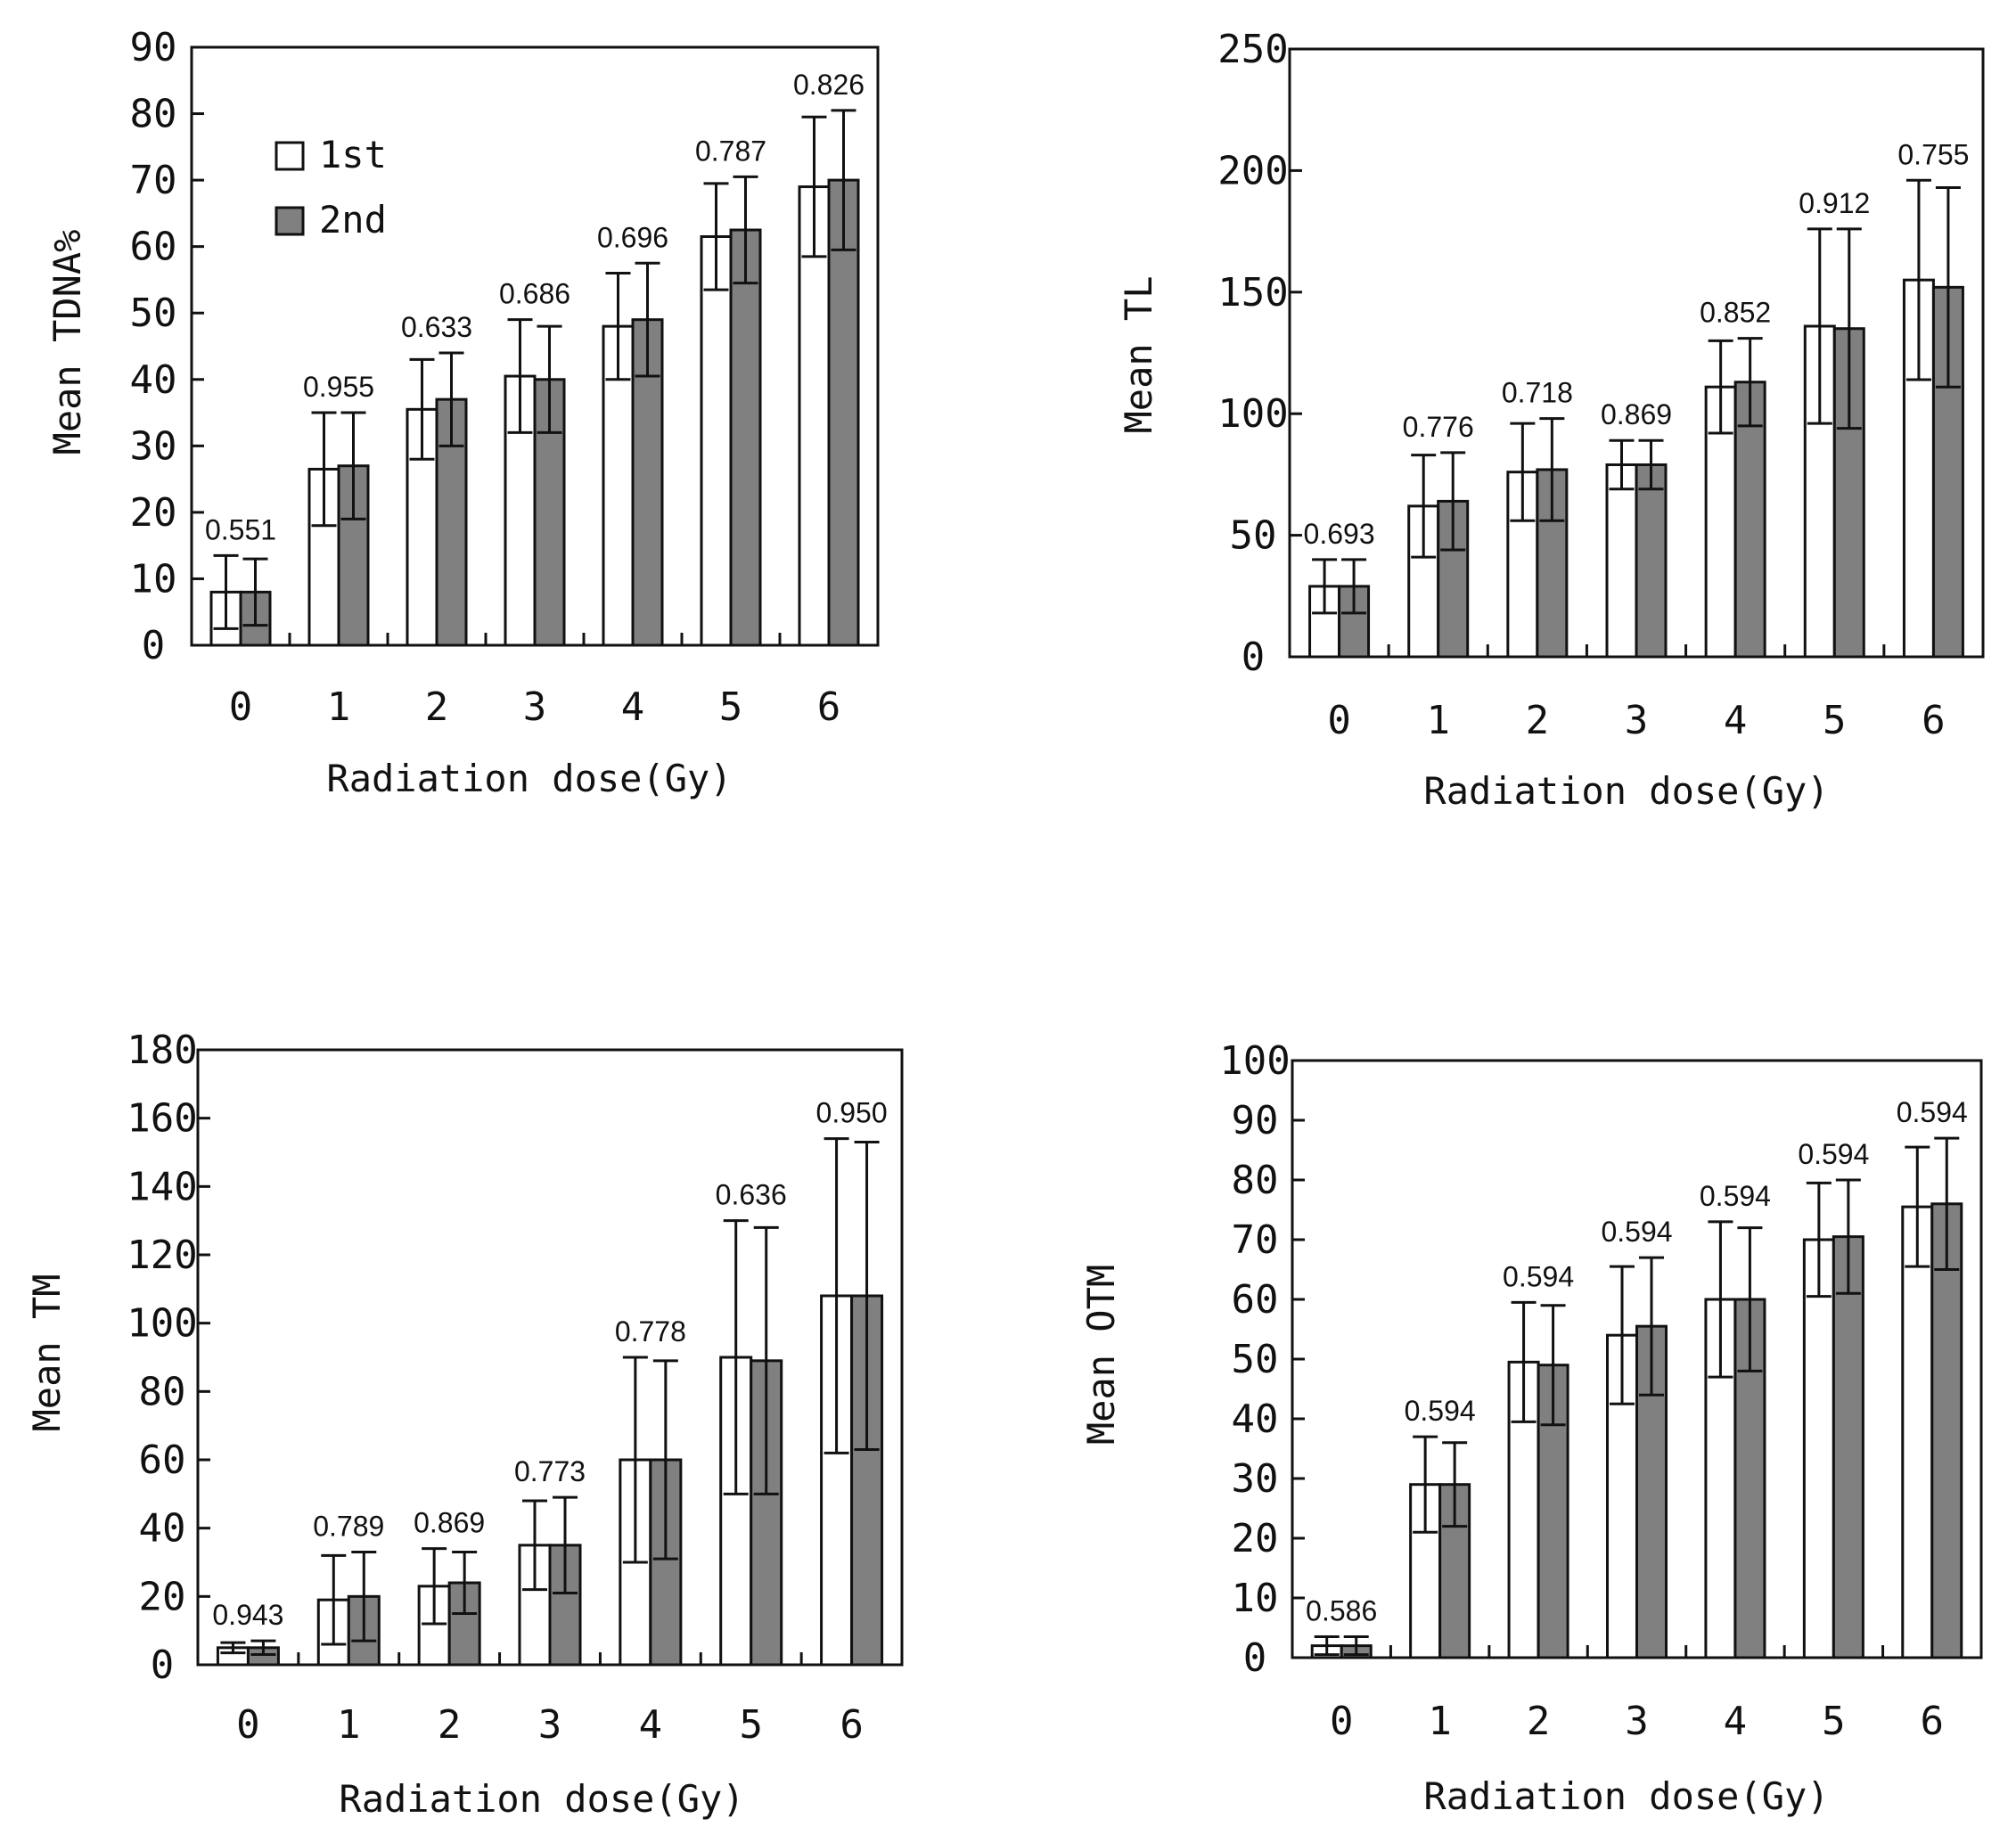 This screenshot has height=1835, width=2016. What do you see at coordinates (730, 151) in the screenshot?
I see `data-label: 0.787` at bounding box center [730, 151].